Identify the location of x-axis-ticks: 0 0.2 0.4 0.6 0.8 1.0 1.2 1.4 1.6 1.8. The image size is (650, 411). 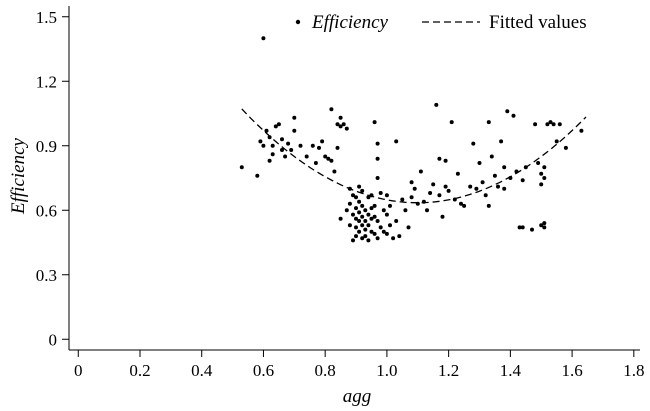
(359, 365).